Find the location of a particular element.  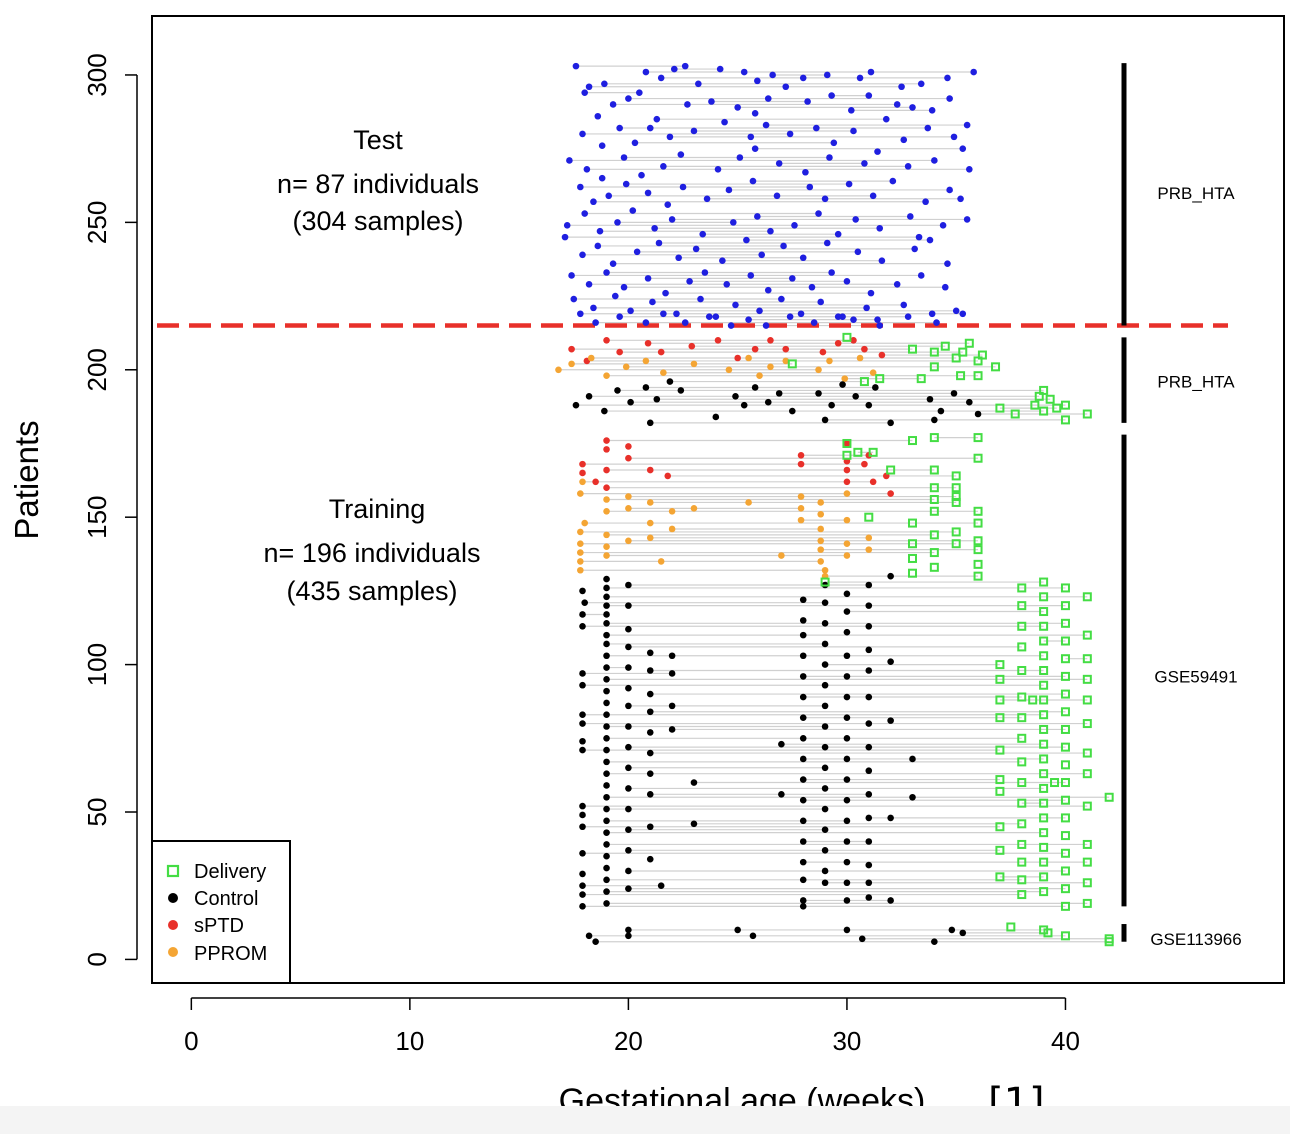

legend-control-label: Control is located at coordinates (226, 899).